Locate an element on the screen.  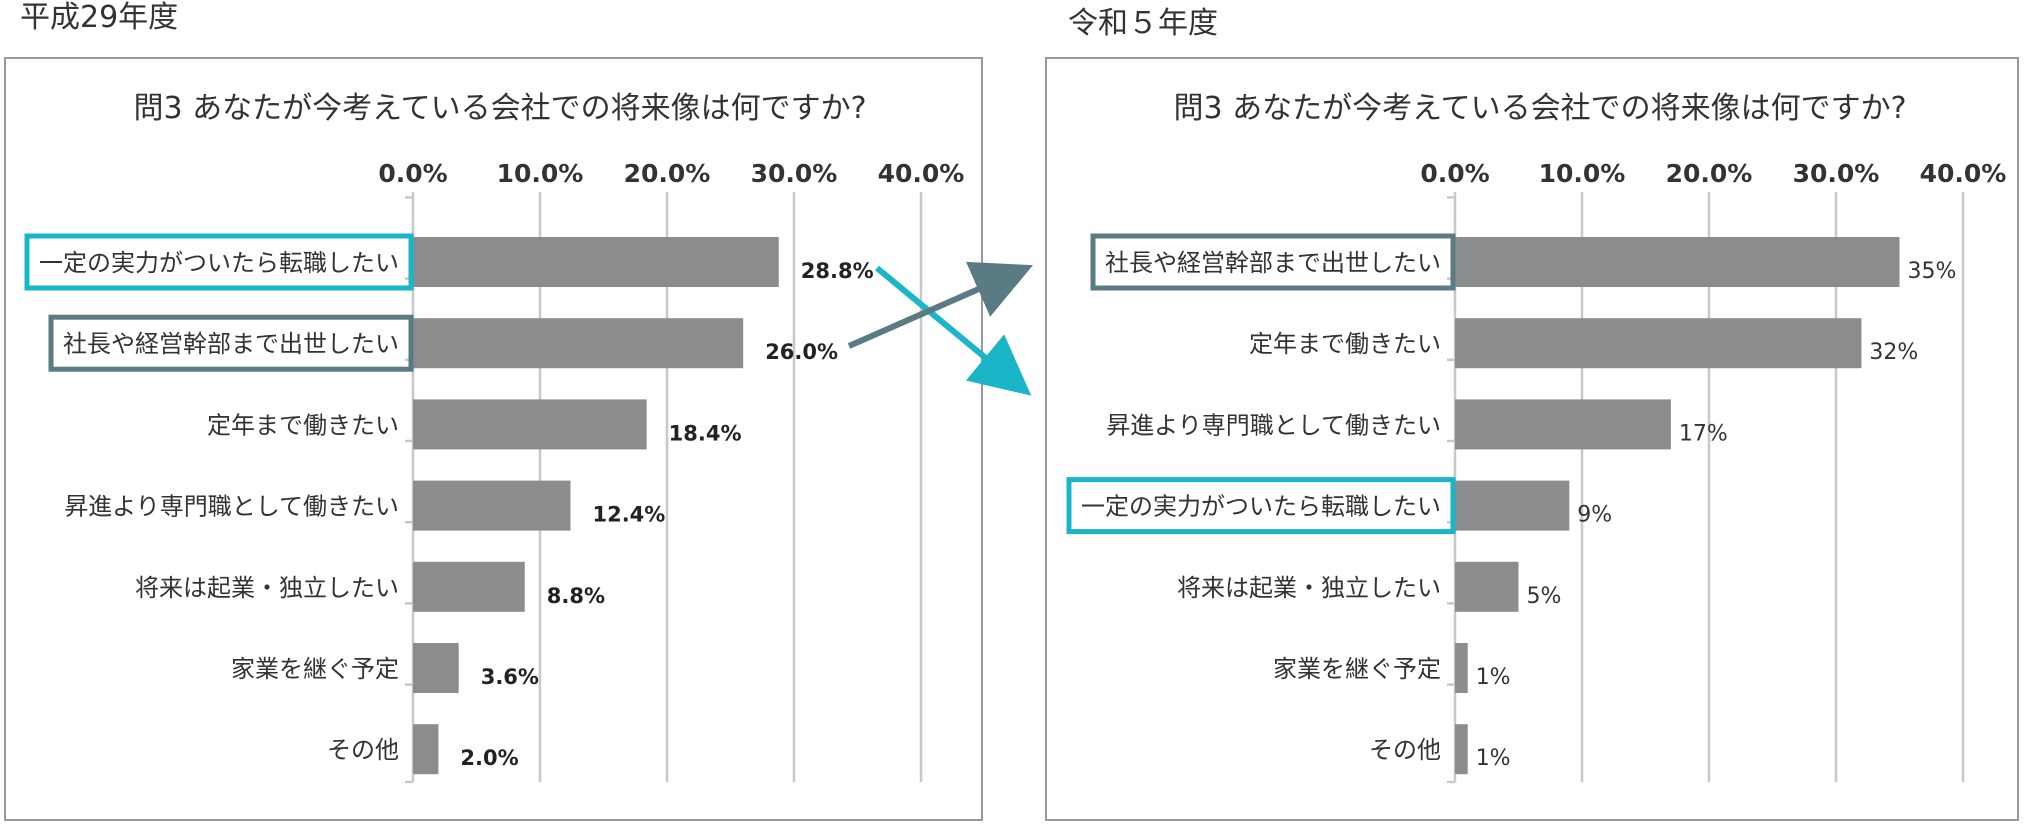
value-labels-h29: 28.8% 26.0% 18.4% 12.4% 8.8% 3.6% 2.0% is located at coordinates (666, 514).